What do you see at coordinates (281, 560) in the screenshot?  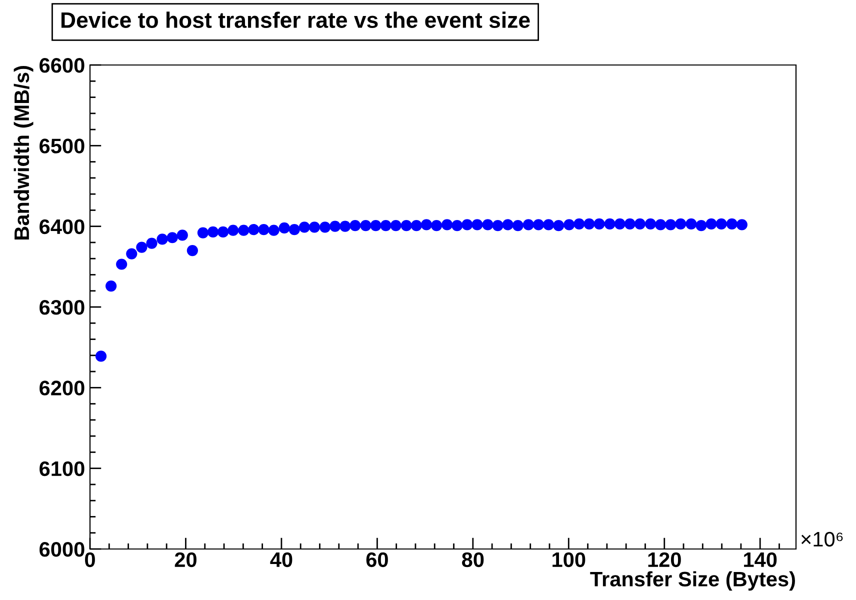 I see `x-tick-label: 40` at bounding box center [281, 560].